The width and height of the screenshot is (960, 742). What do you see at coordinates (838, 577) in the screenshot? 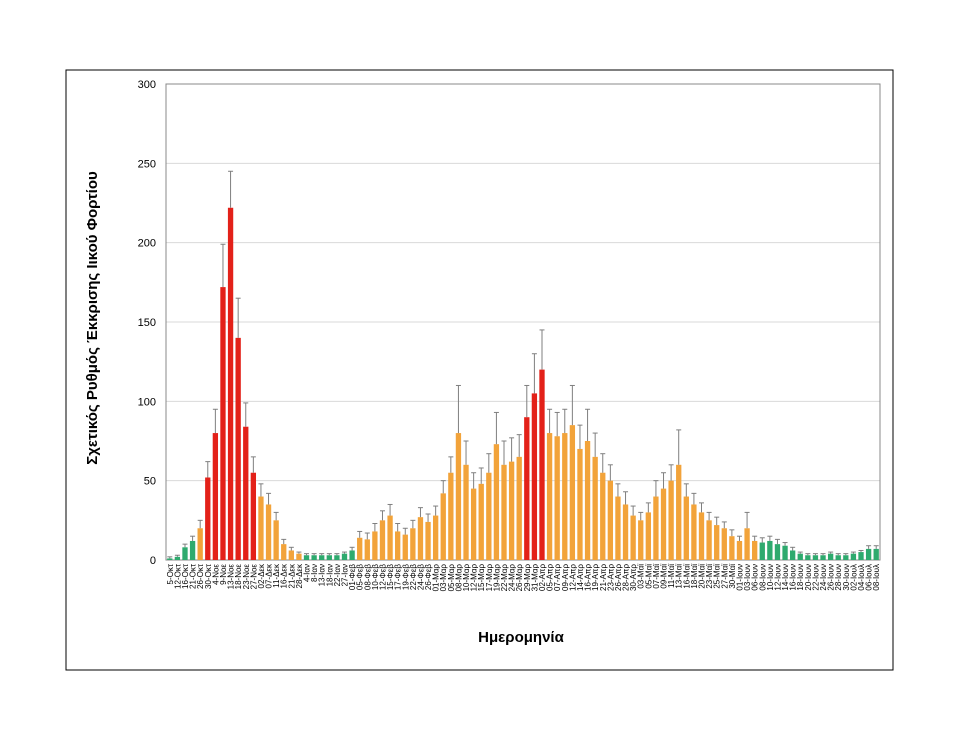
I see `x-tick-label: 28-Ιουν` at bounding box center [838, 577].